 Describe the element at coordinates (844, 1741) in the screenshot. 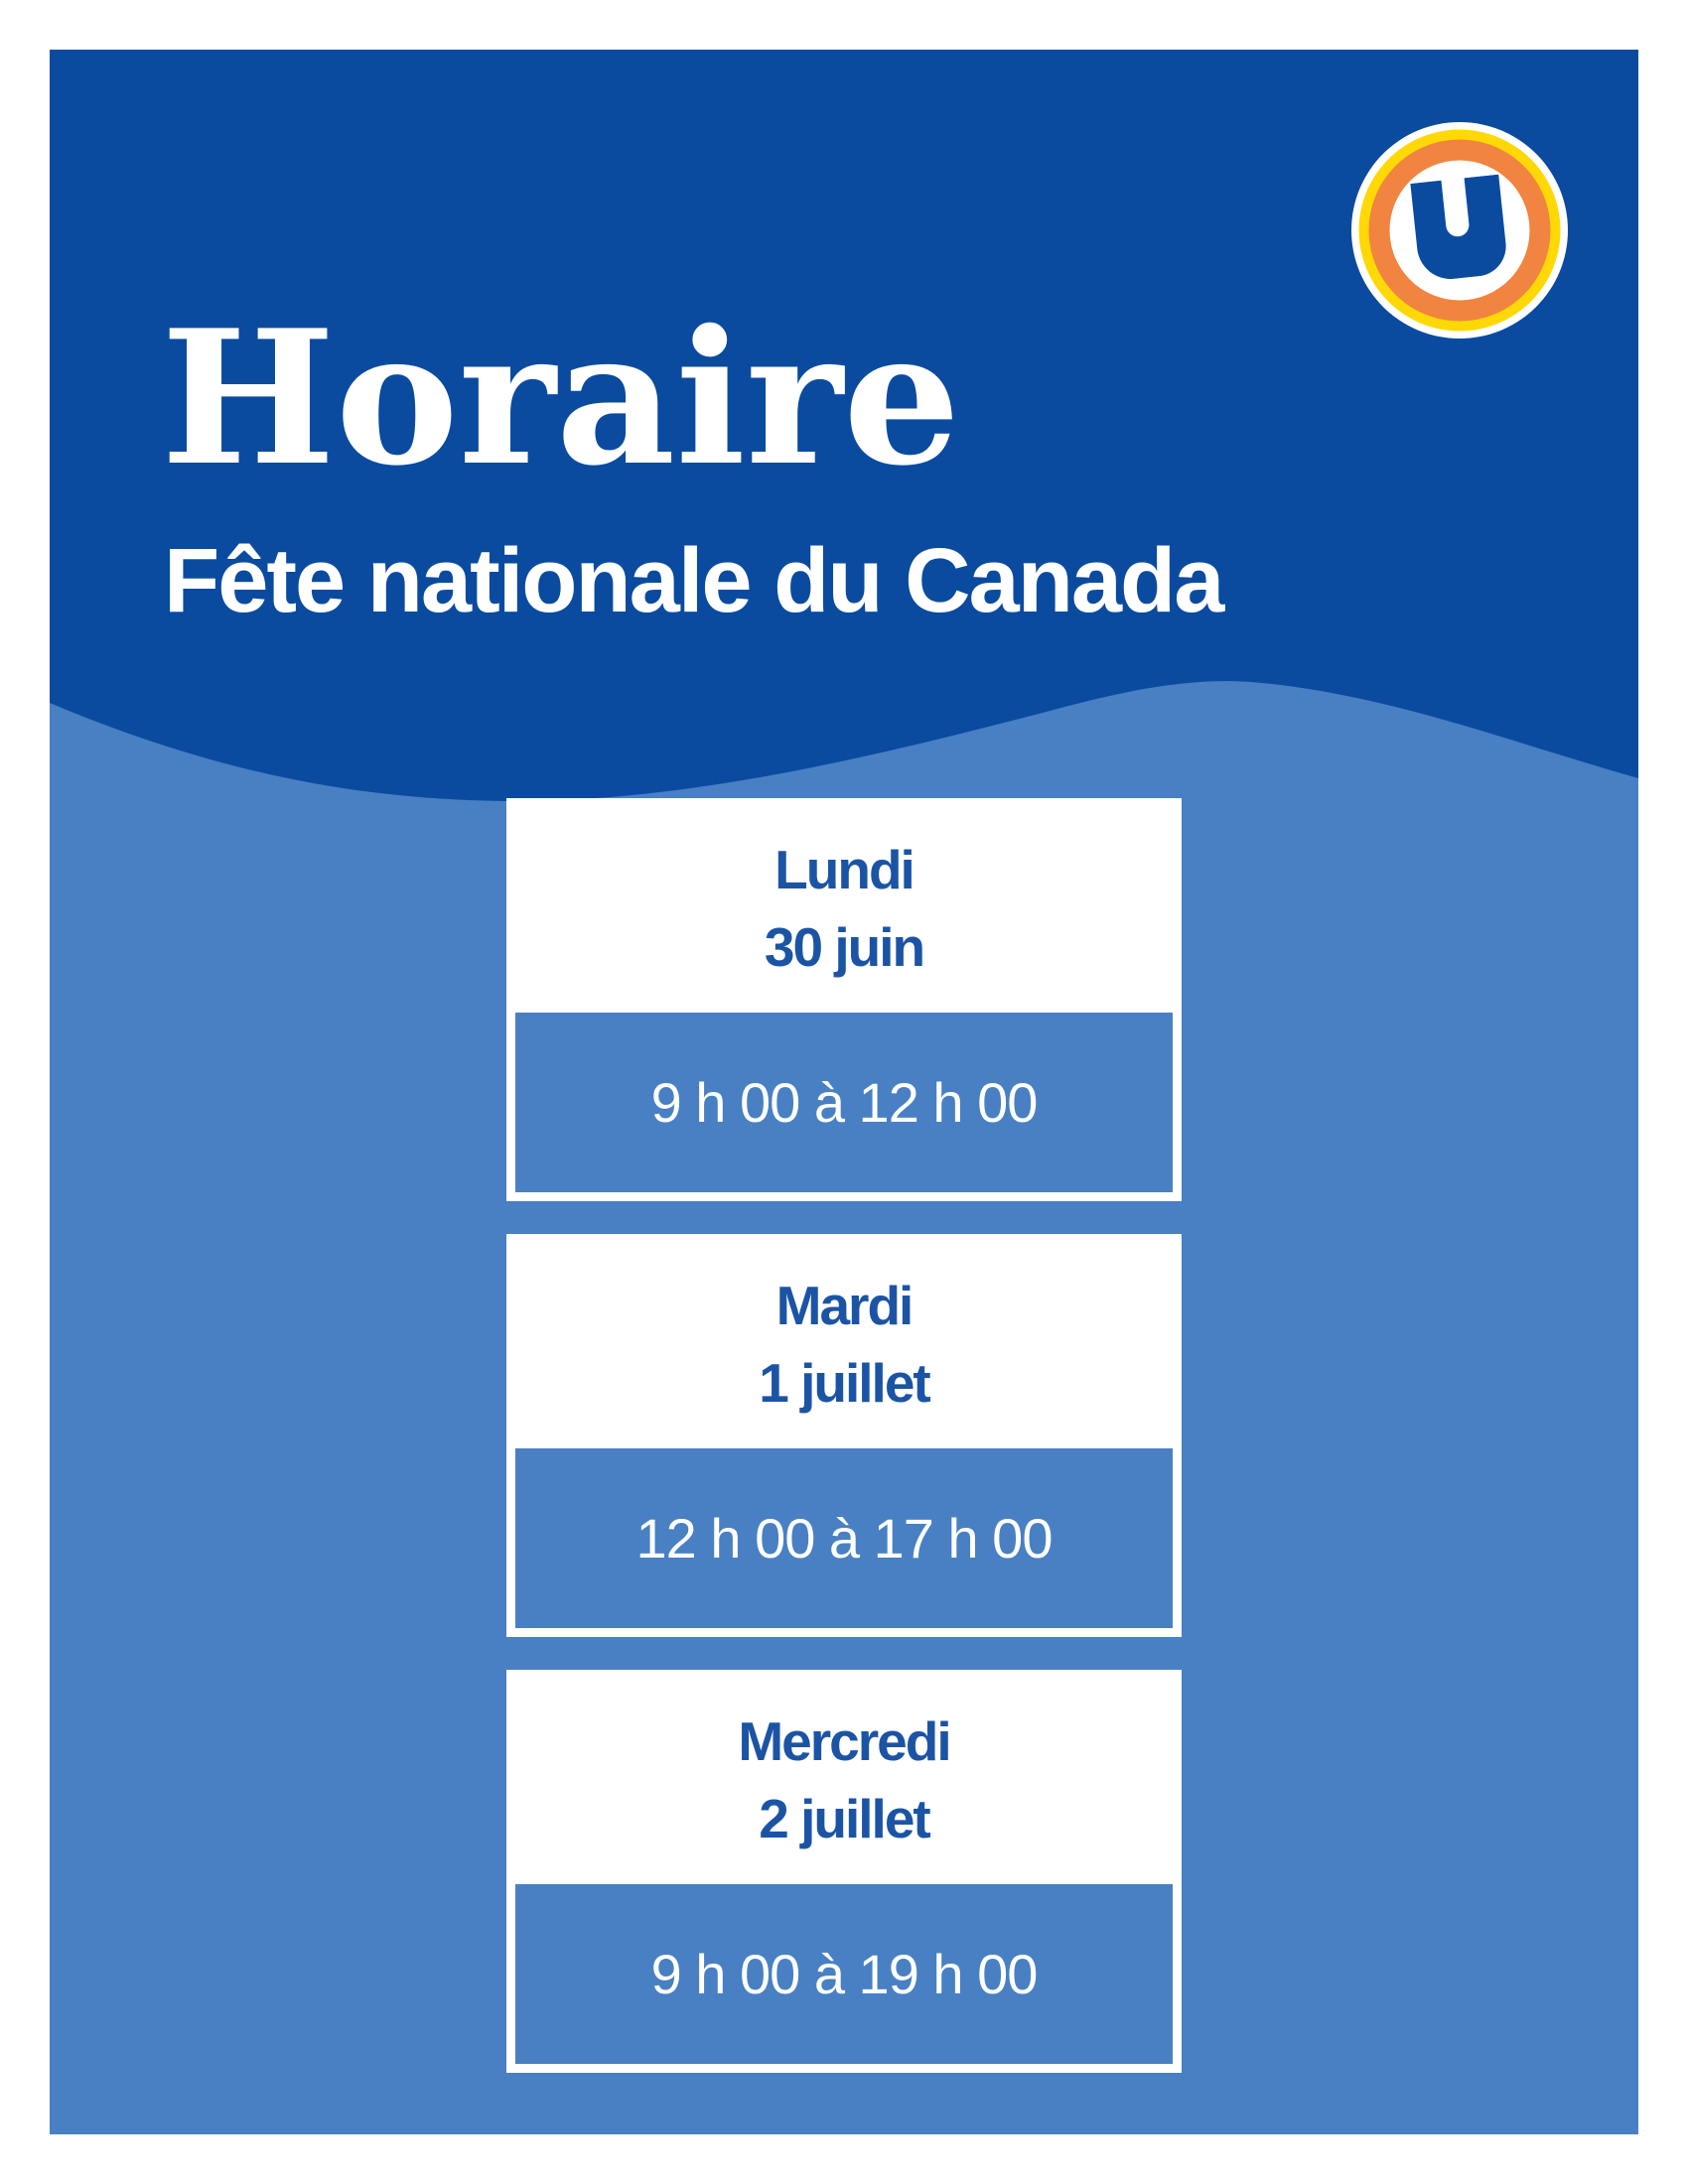

I see `day-label: Mercredi` at that location.